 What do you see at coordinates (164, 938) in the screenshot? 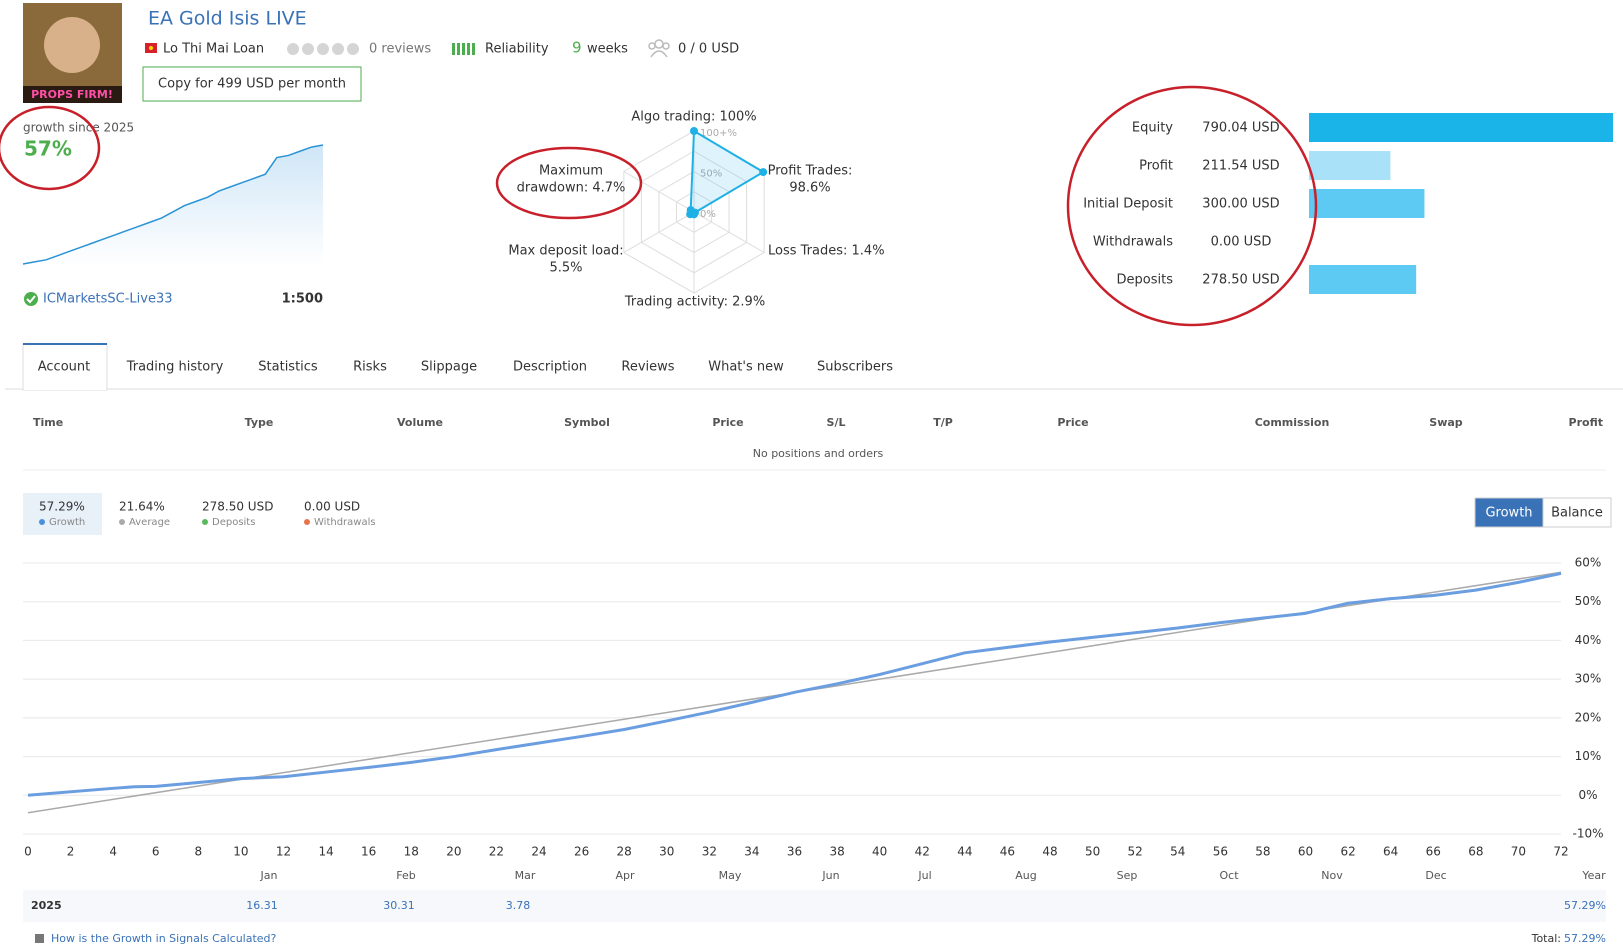
I see `help-link: How is the Growth in Signals Calculated?` at bounding box center [164, 938].